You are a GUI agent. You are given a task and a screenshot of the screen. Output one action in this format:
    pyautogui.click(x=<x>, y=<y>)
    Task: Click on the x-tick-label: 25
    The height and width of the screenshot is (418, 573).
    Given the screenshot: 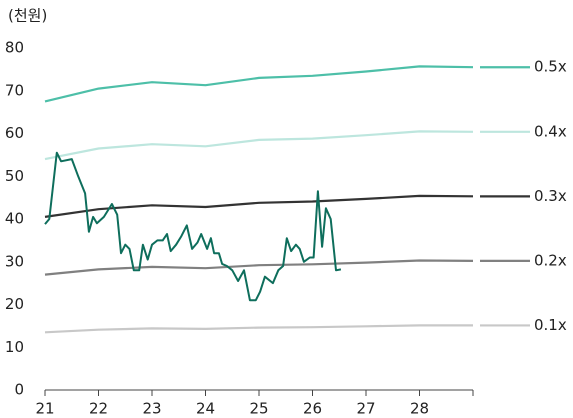 What is the action you would take?
    pyautogui.click(x=258, y=409)
    